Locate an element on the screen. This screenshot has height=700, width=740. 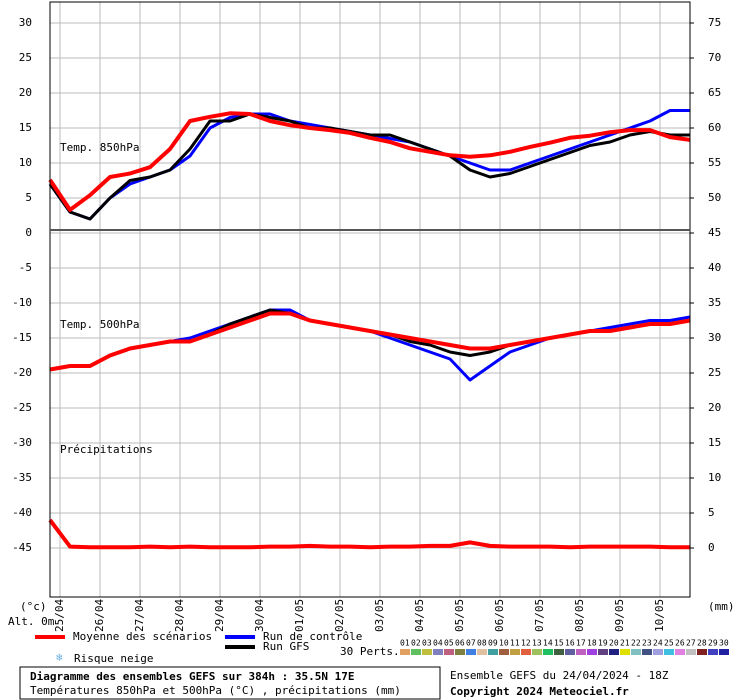
run-label: Ensemble GEFS du 24/04/2024 - 18Z is located at coordinates (559, 675).